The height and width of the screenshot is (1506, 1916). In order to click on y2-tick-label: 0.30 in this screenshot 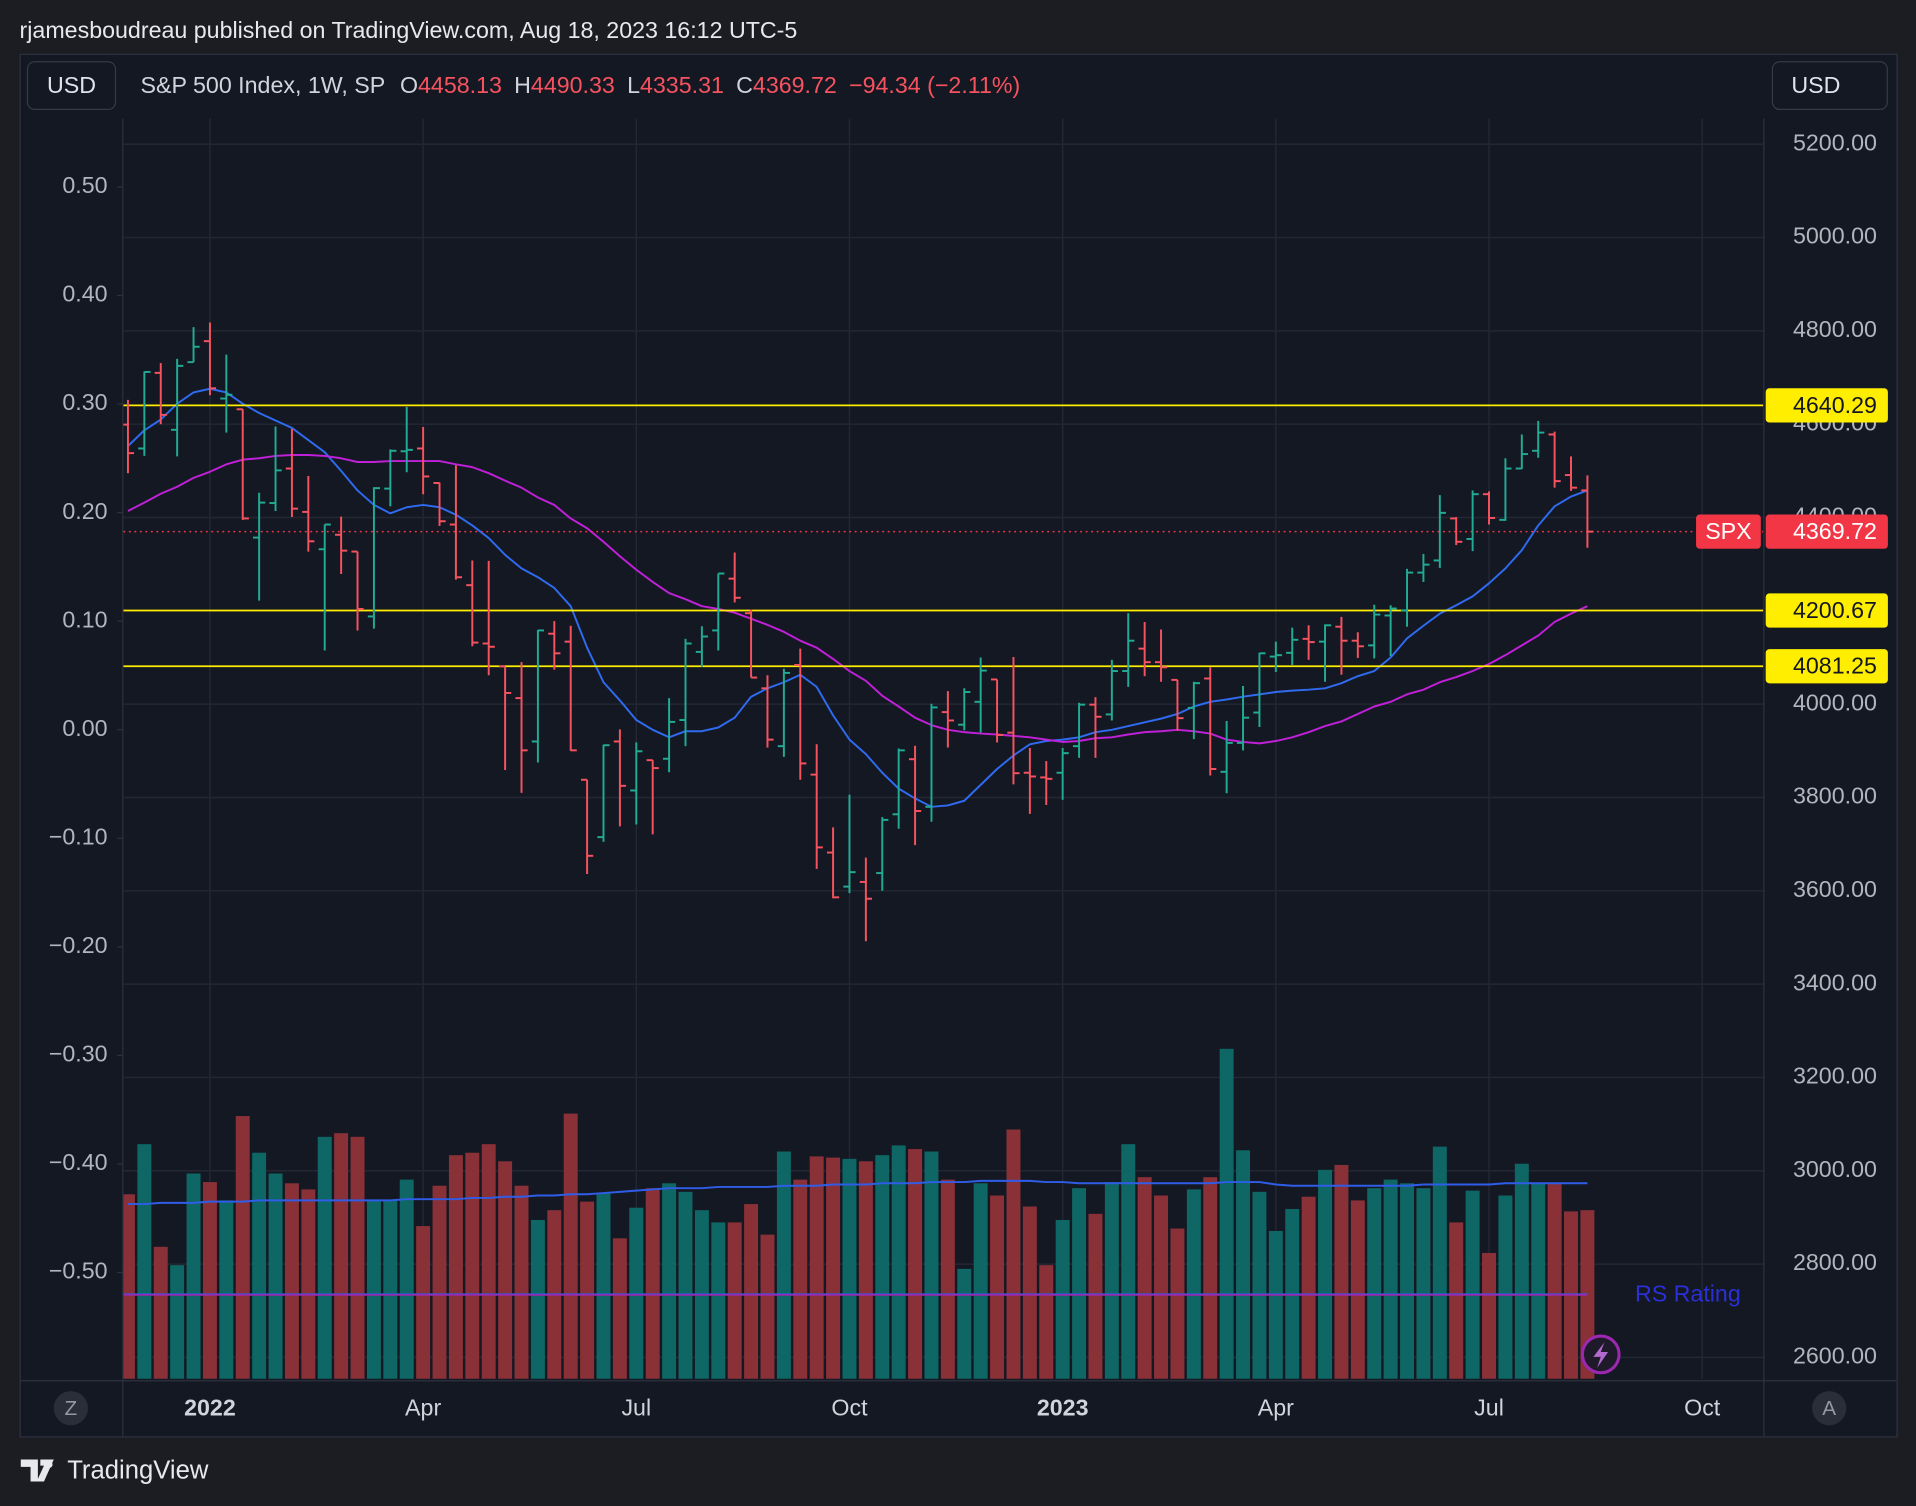, I will do `click(84, 402)`.